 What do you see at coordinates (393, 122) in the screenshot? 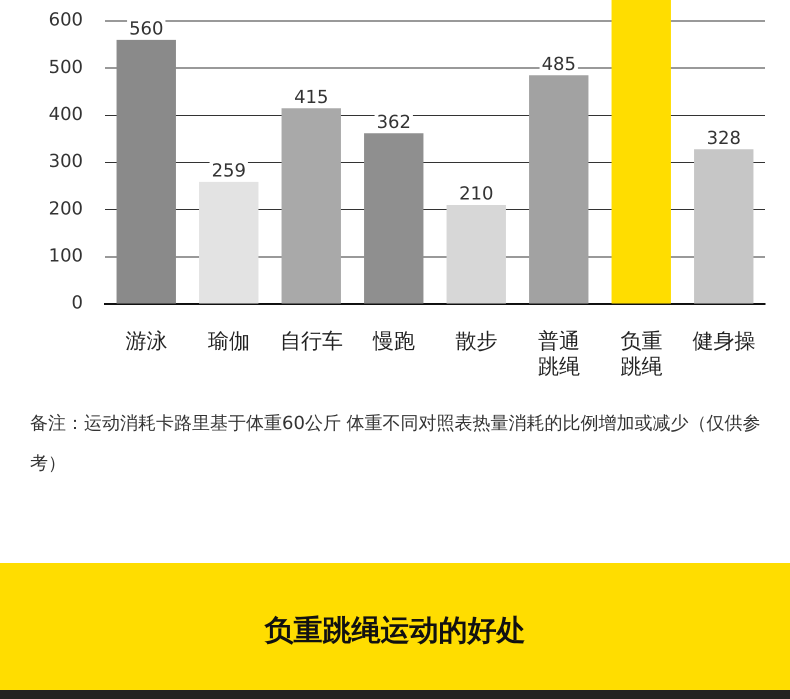
I see `data-label: 362` at bounding box center [393, 122].